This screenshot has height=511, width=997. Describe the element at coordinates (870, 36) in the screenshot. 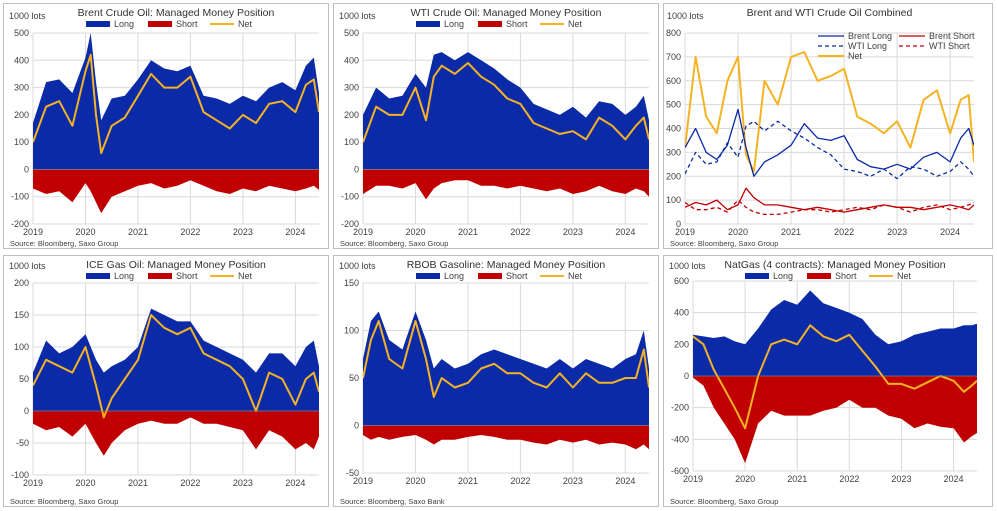

I see `legend-label: Brent Long` at that location.